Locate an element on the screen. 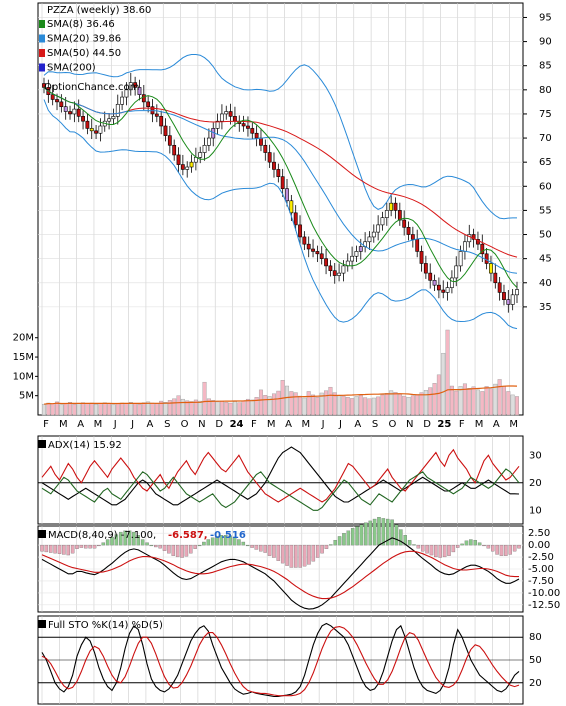 This screenshot has width=566, height=706. month-label: D is located at coordinates (427, 424).